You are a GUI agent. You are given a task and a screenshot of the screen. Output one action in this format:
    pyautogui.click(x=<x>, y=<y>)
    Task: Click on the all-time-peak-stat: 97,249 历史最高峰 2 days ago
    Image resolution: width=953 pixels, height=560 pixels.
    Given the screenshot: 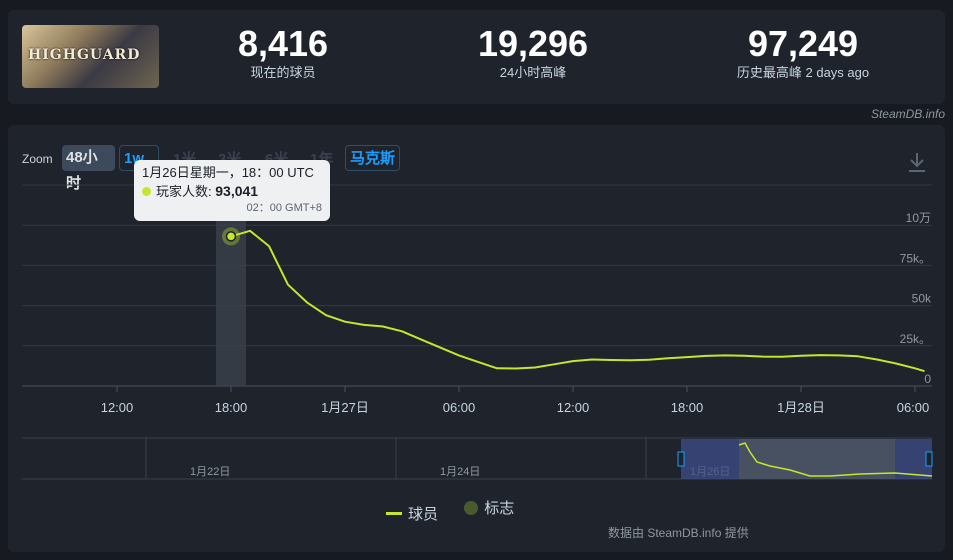 What is the action you would take?
    pyautogui.click(x=803, y=53)
    